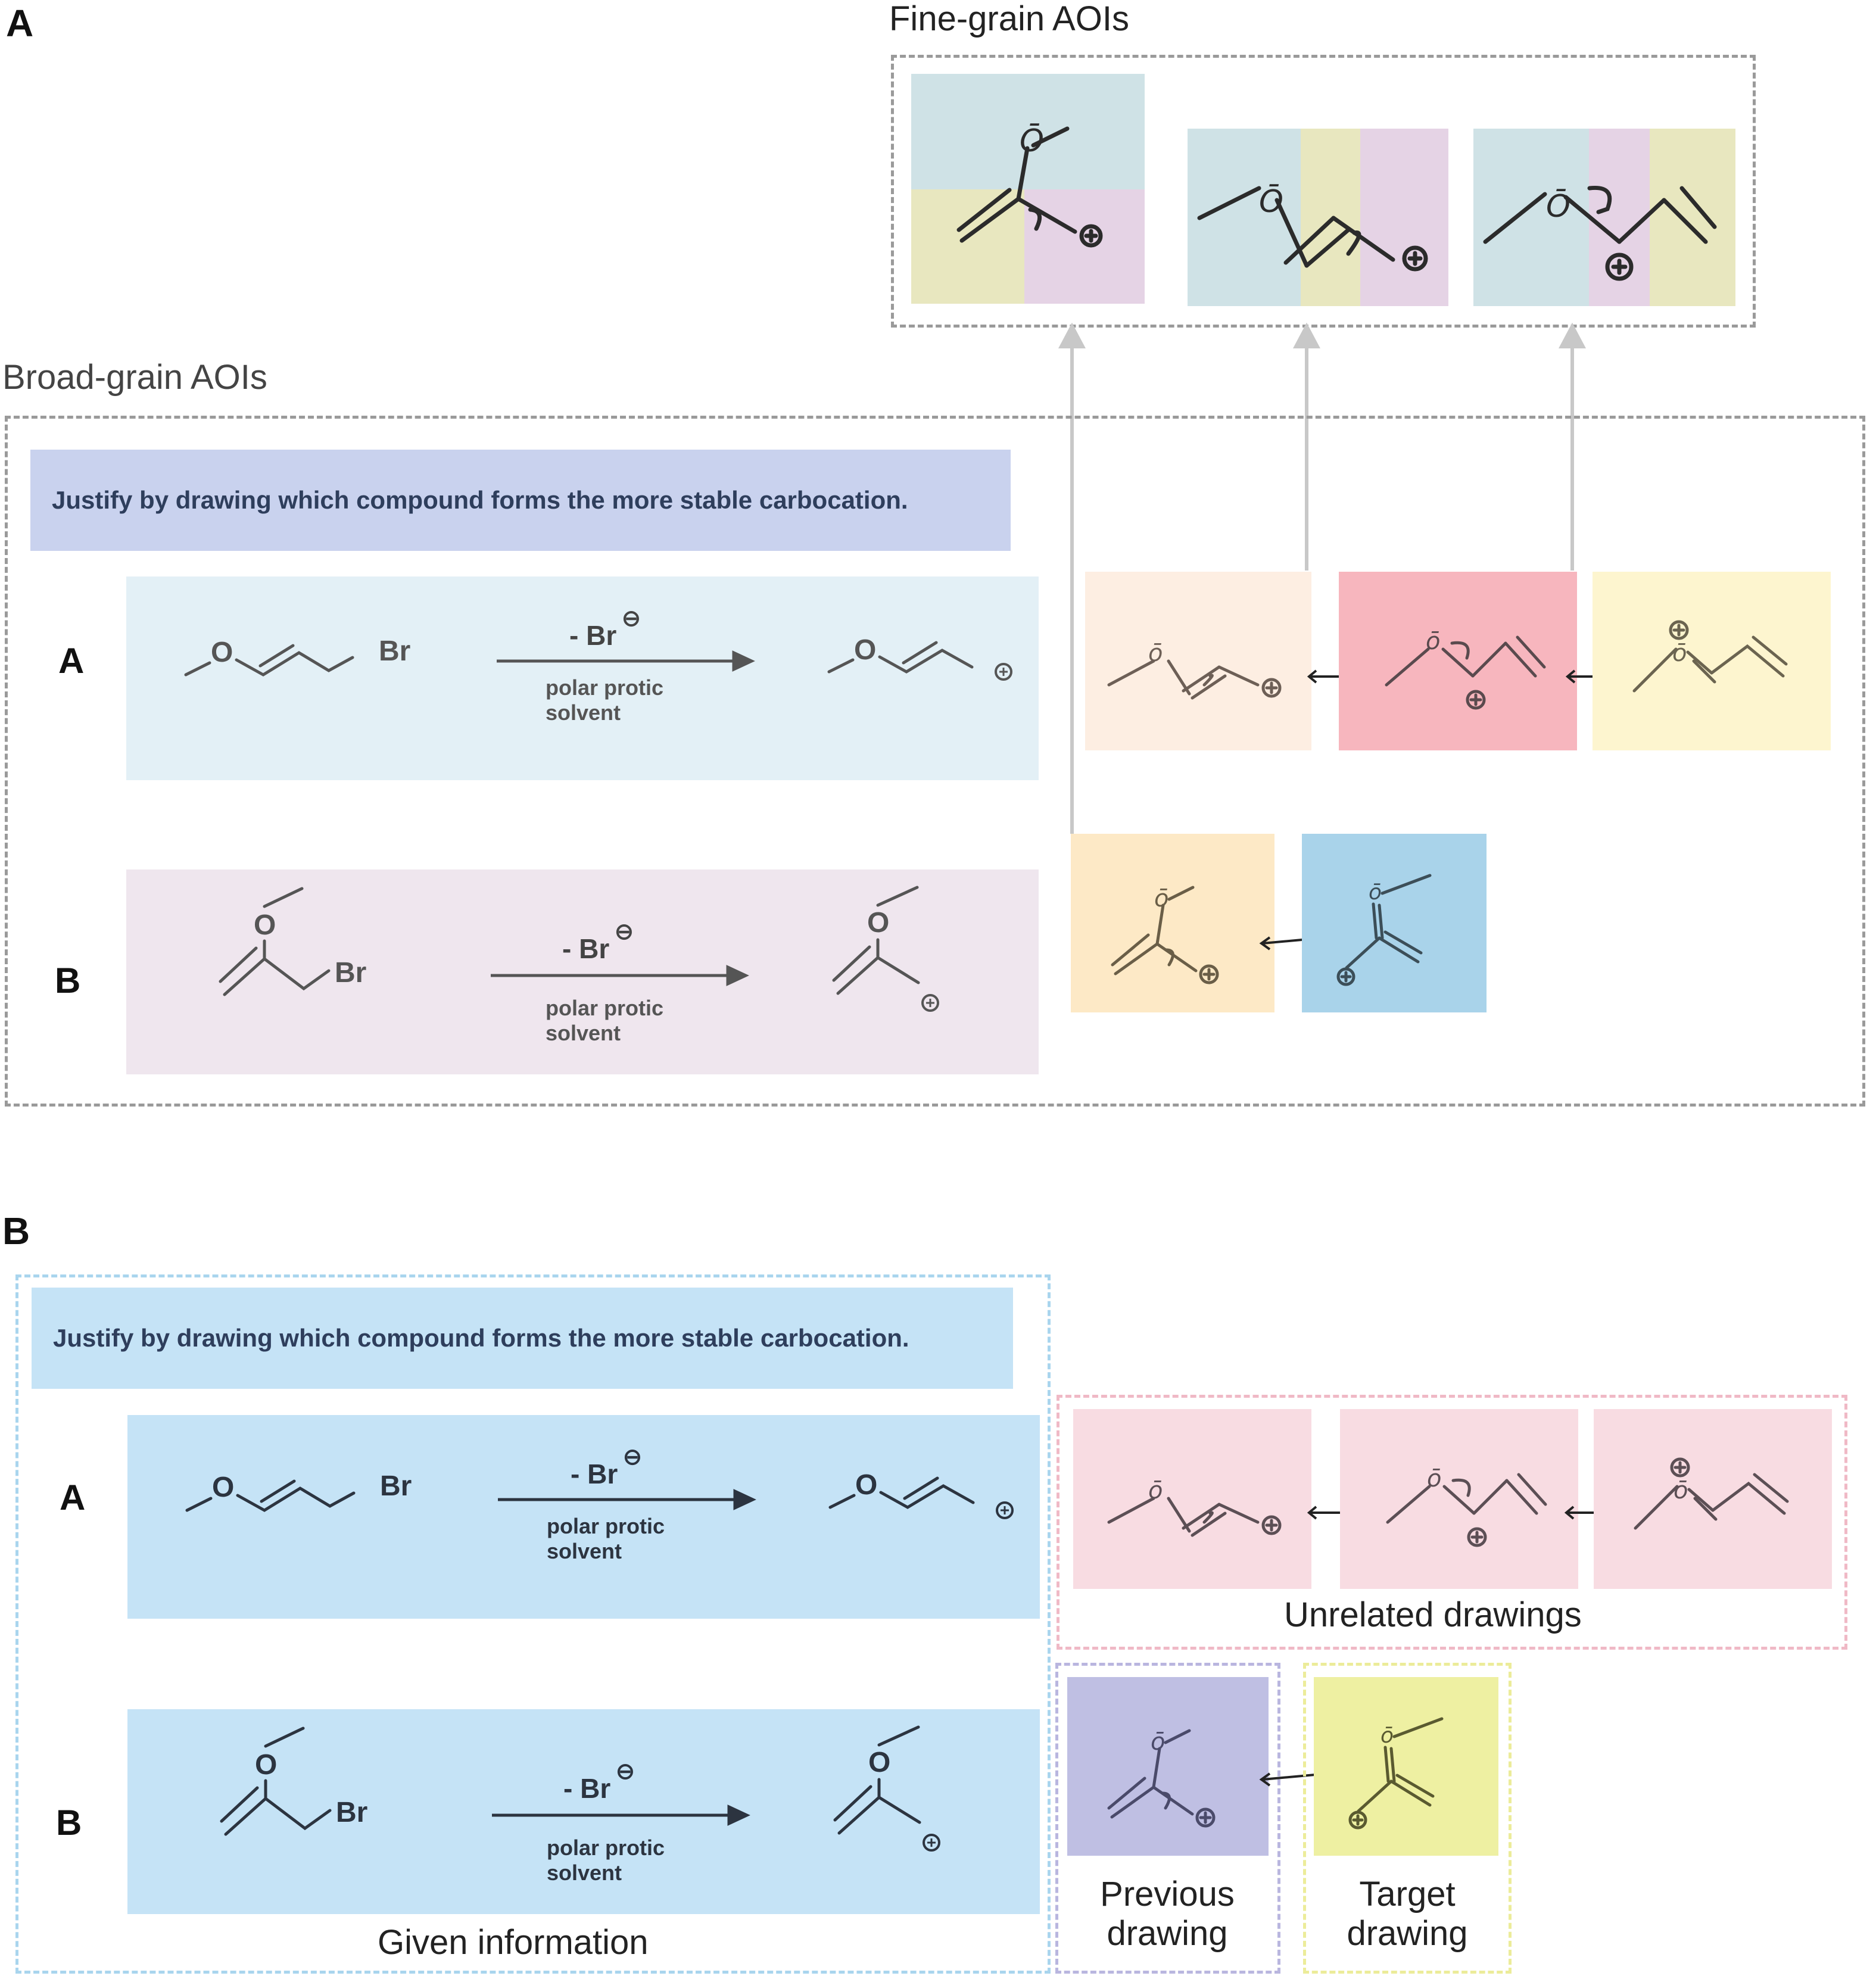 The image size is (1876, 1979). I want to click on fine-aoi-3: Ō, so click(1604, 218).